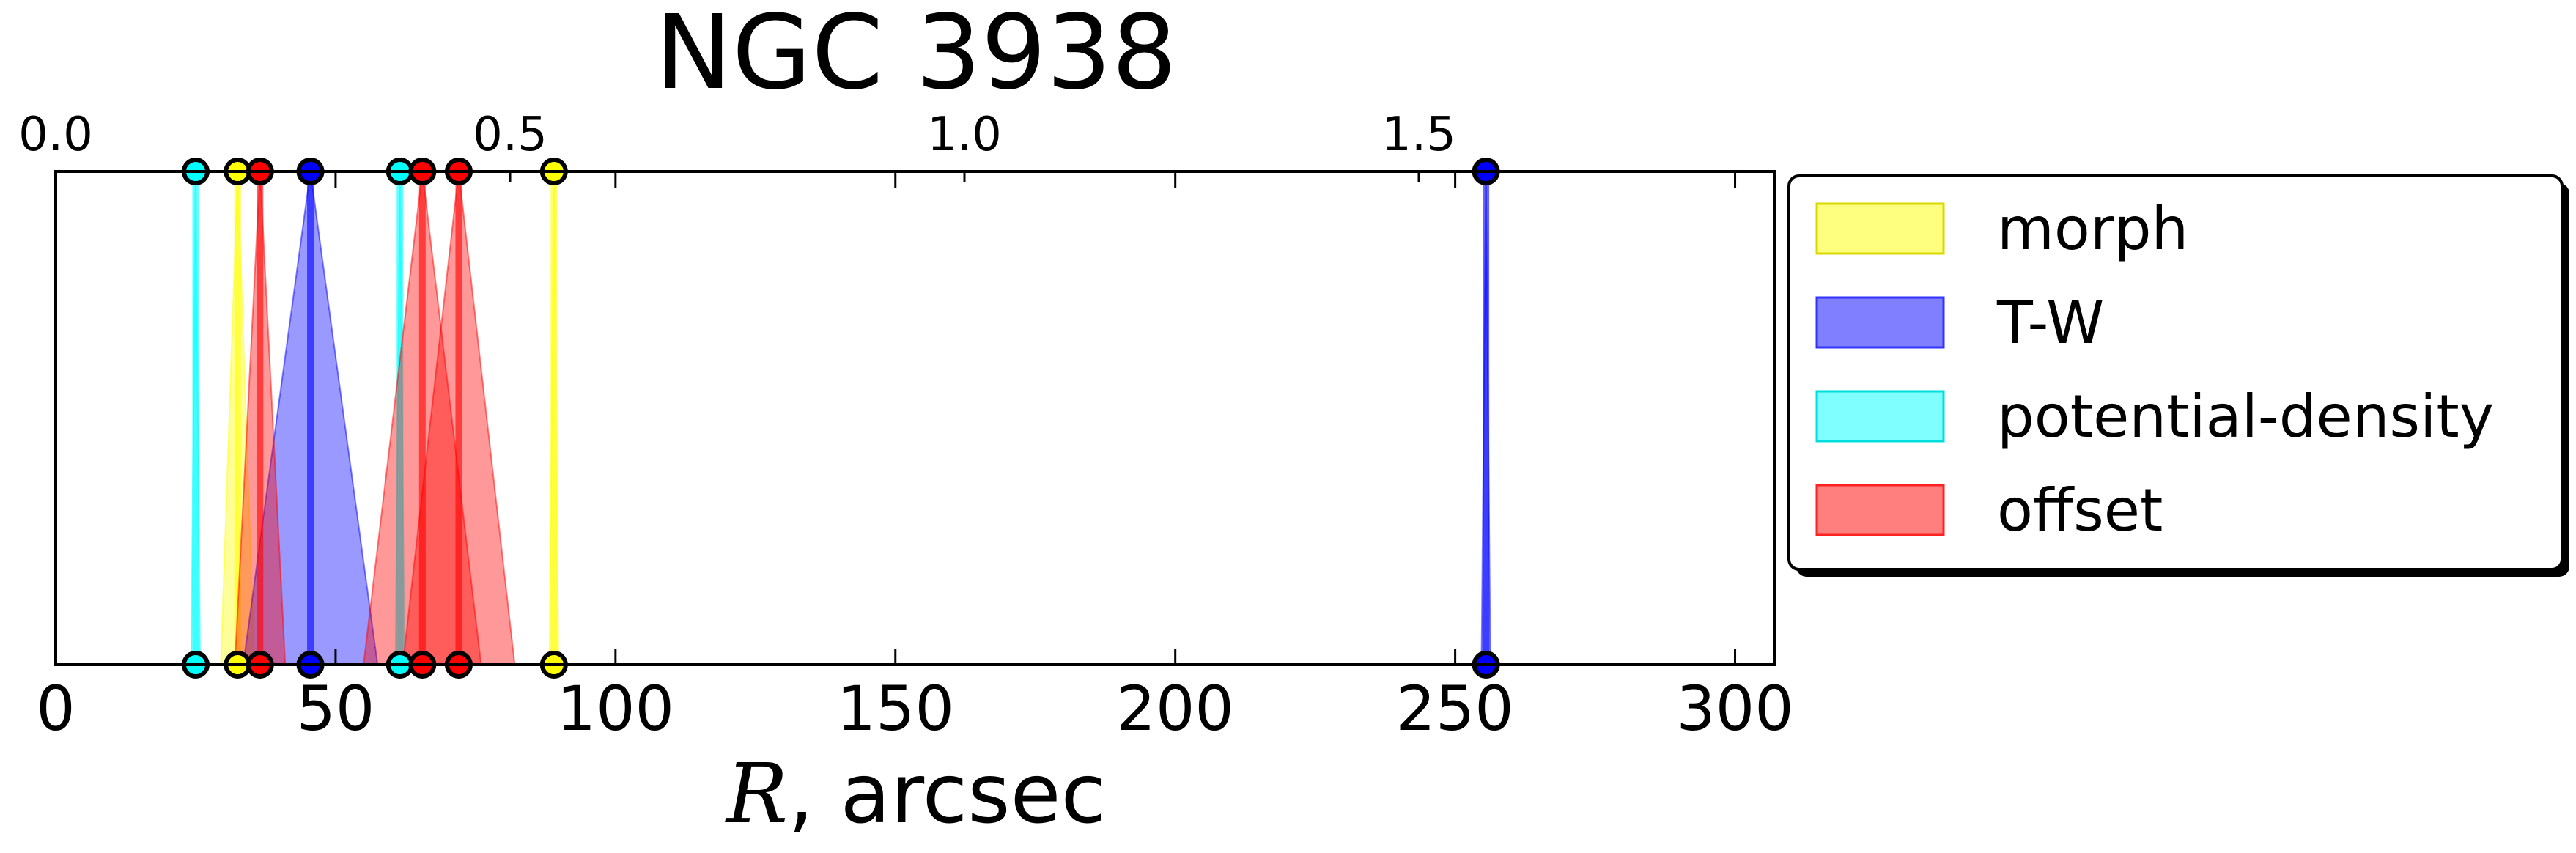 This screenshot has height=853, width=2576. Describe the element at coordinates (510, 135) in the screenshot. I see `top-tick-label: 0.5` at that location.